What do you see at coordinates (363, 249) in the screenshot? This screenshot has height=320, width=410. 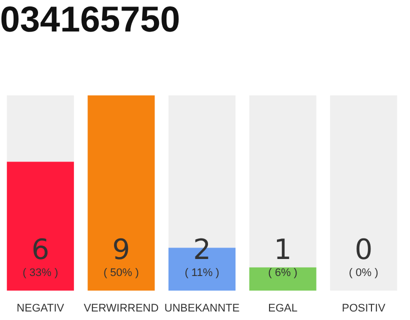 I see `annotation: 0` at bounding box center [363, 249].